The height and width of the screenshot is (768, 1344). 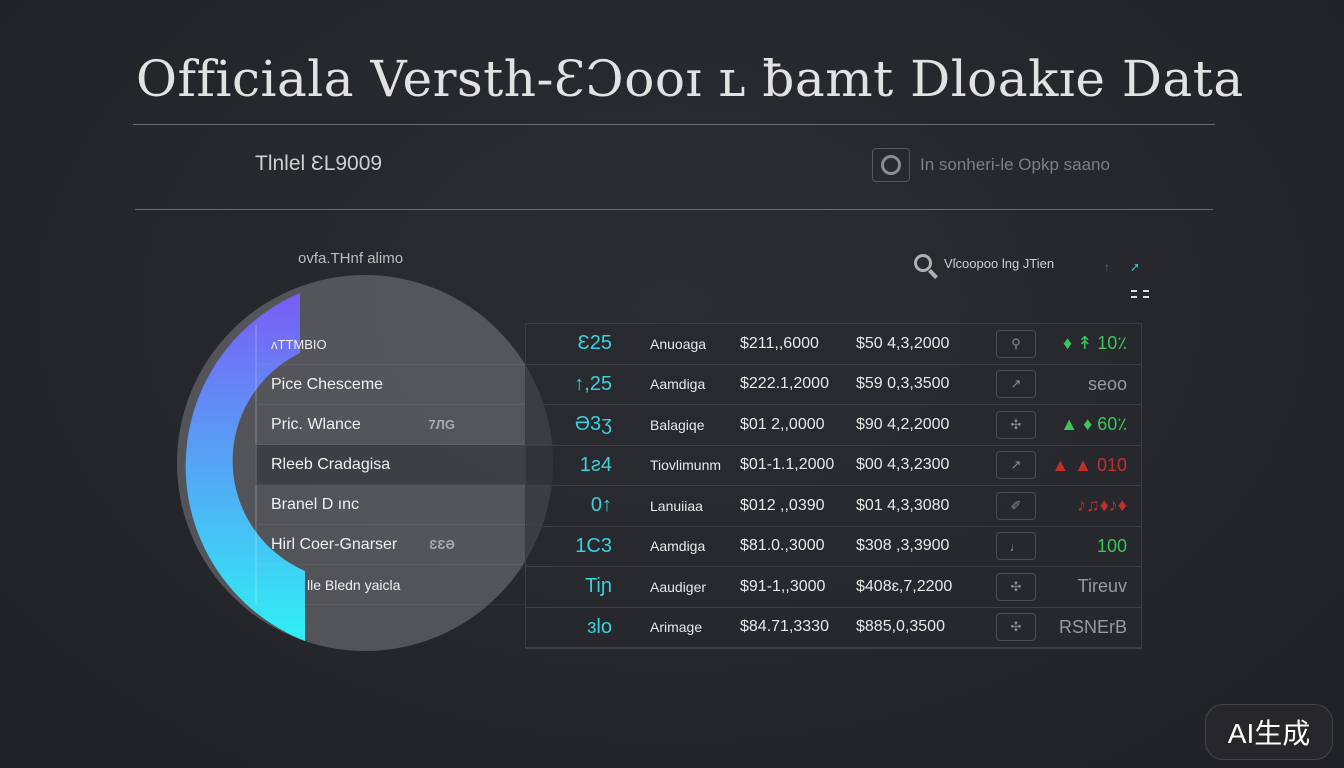 What do you see at coordinates (779, 343) in the screenshot?
I see `row-value-1: $211,,6000` at bounding box center [779, 343].